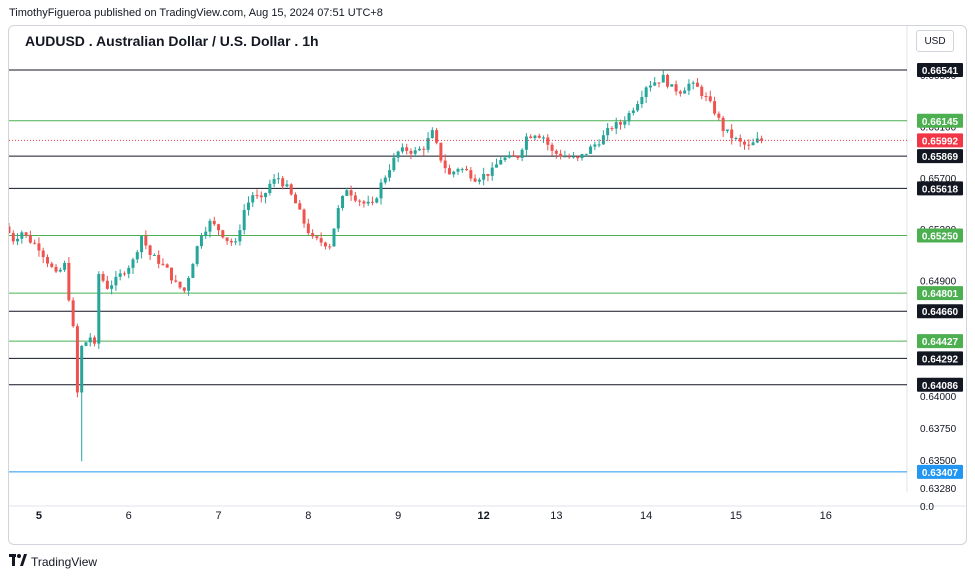 The height and width of the screenshot is (578, 975). What do you see at coordinates (940, 157) in the screenshot?
I see `level-price-label: 0.65869` at bounding box center [940, 157].